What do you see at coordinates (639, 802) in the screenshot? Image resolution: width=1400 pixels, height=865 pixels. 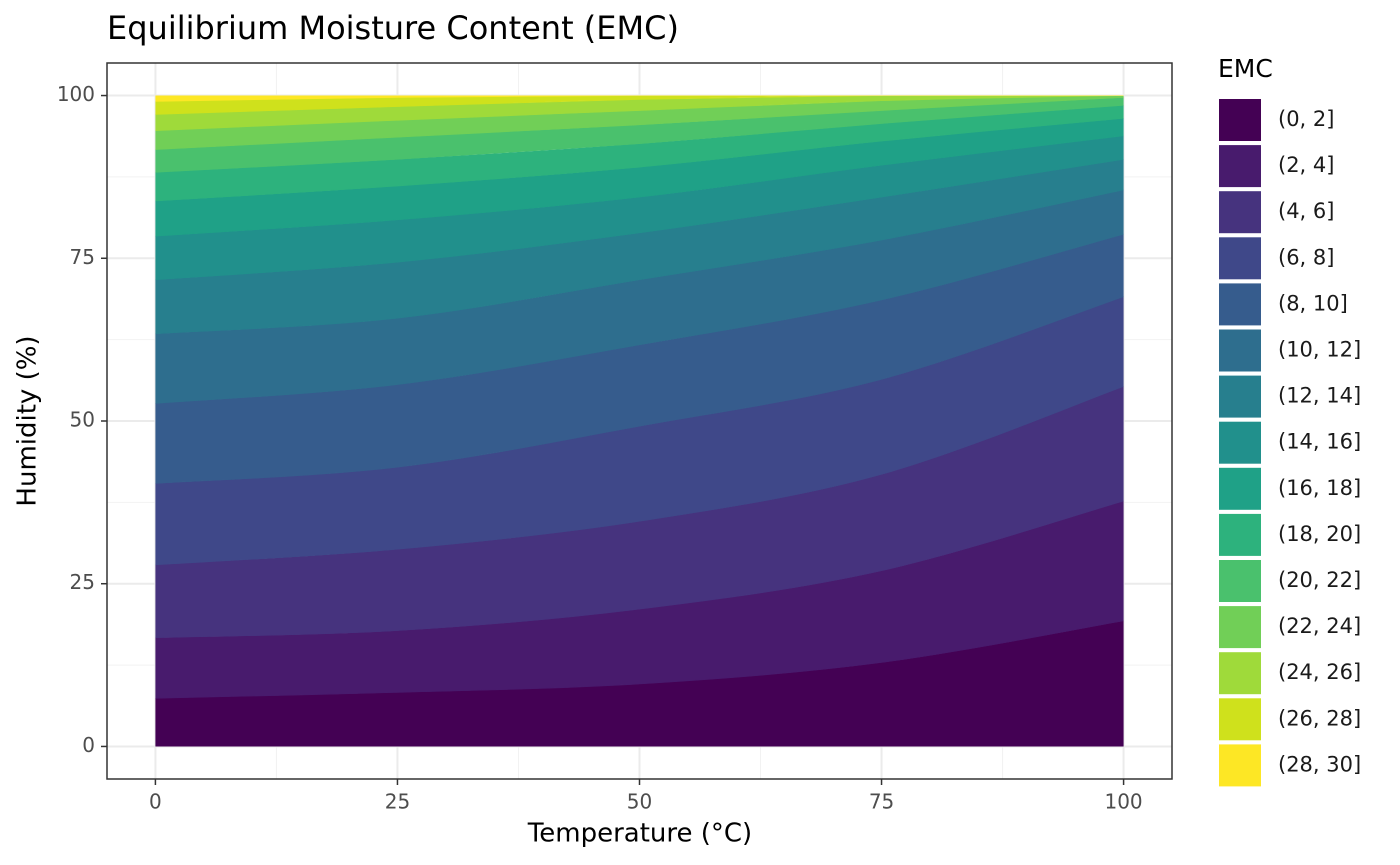 I see `x-tick-label: 50` at bounding box center [639, 802].